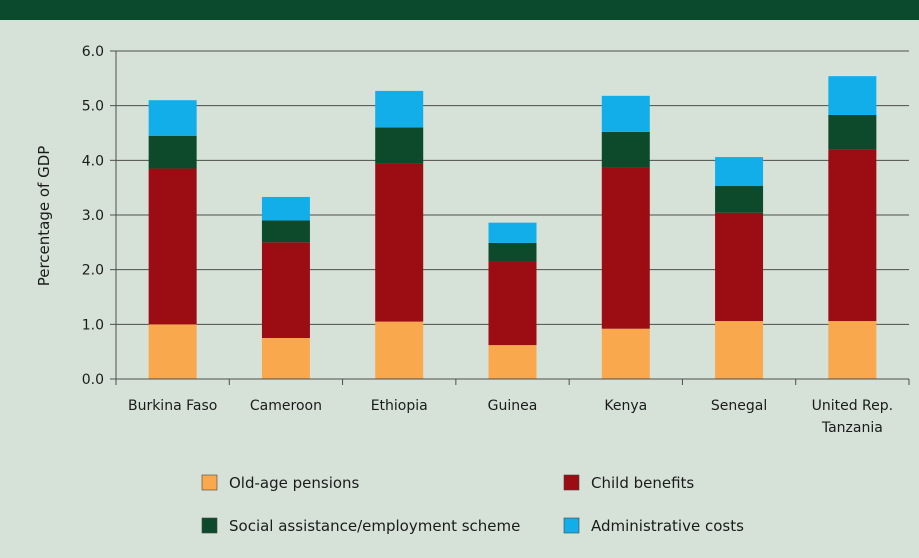 Image resolution: width=919 pixels, height=558 pixels. I want to click on header-bar, so click(459, 10).